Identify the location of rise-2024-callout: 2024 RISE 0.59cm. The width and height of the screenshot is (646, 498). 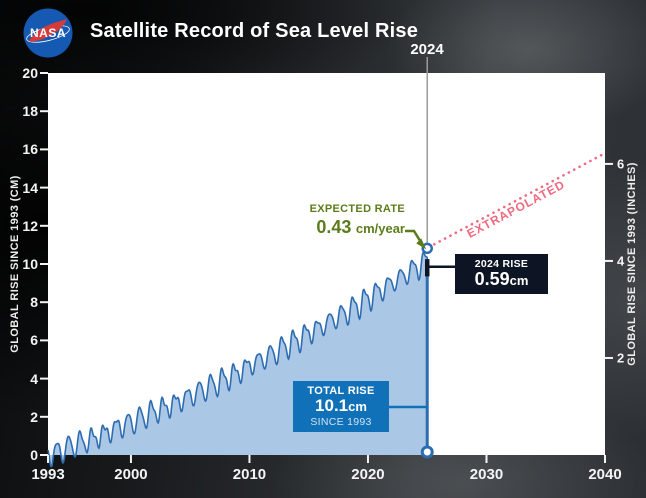
(501, 274).